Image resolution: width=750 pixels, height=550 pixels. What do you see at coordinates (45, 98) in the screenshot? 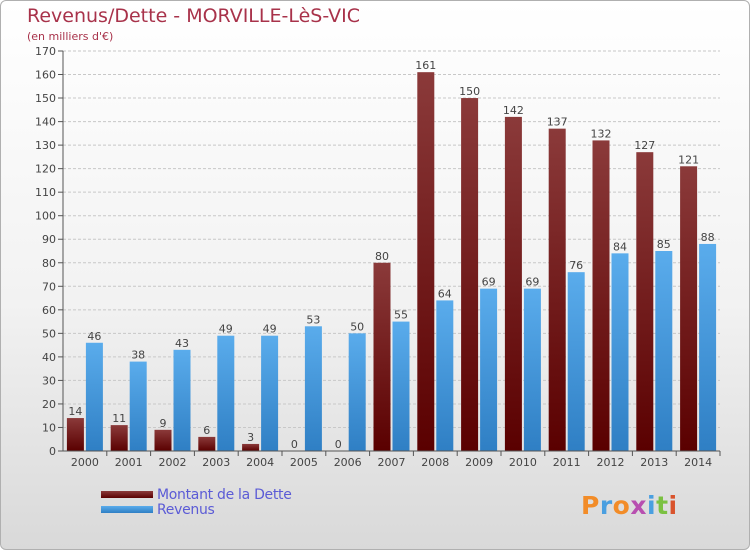
I see `y-tick-label: 150` at bounding box center [45, 98].